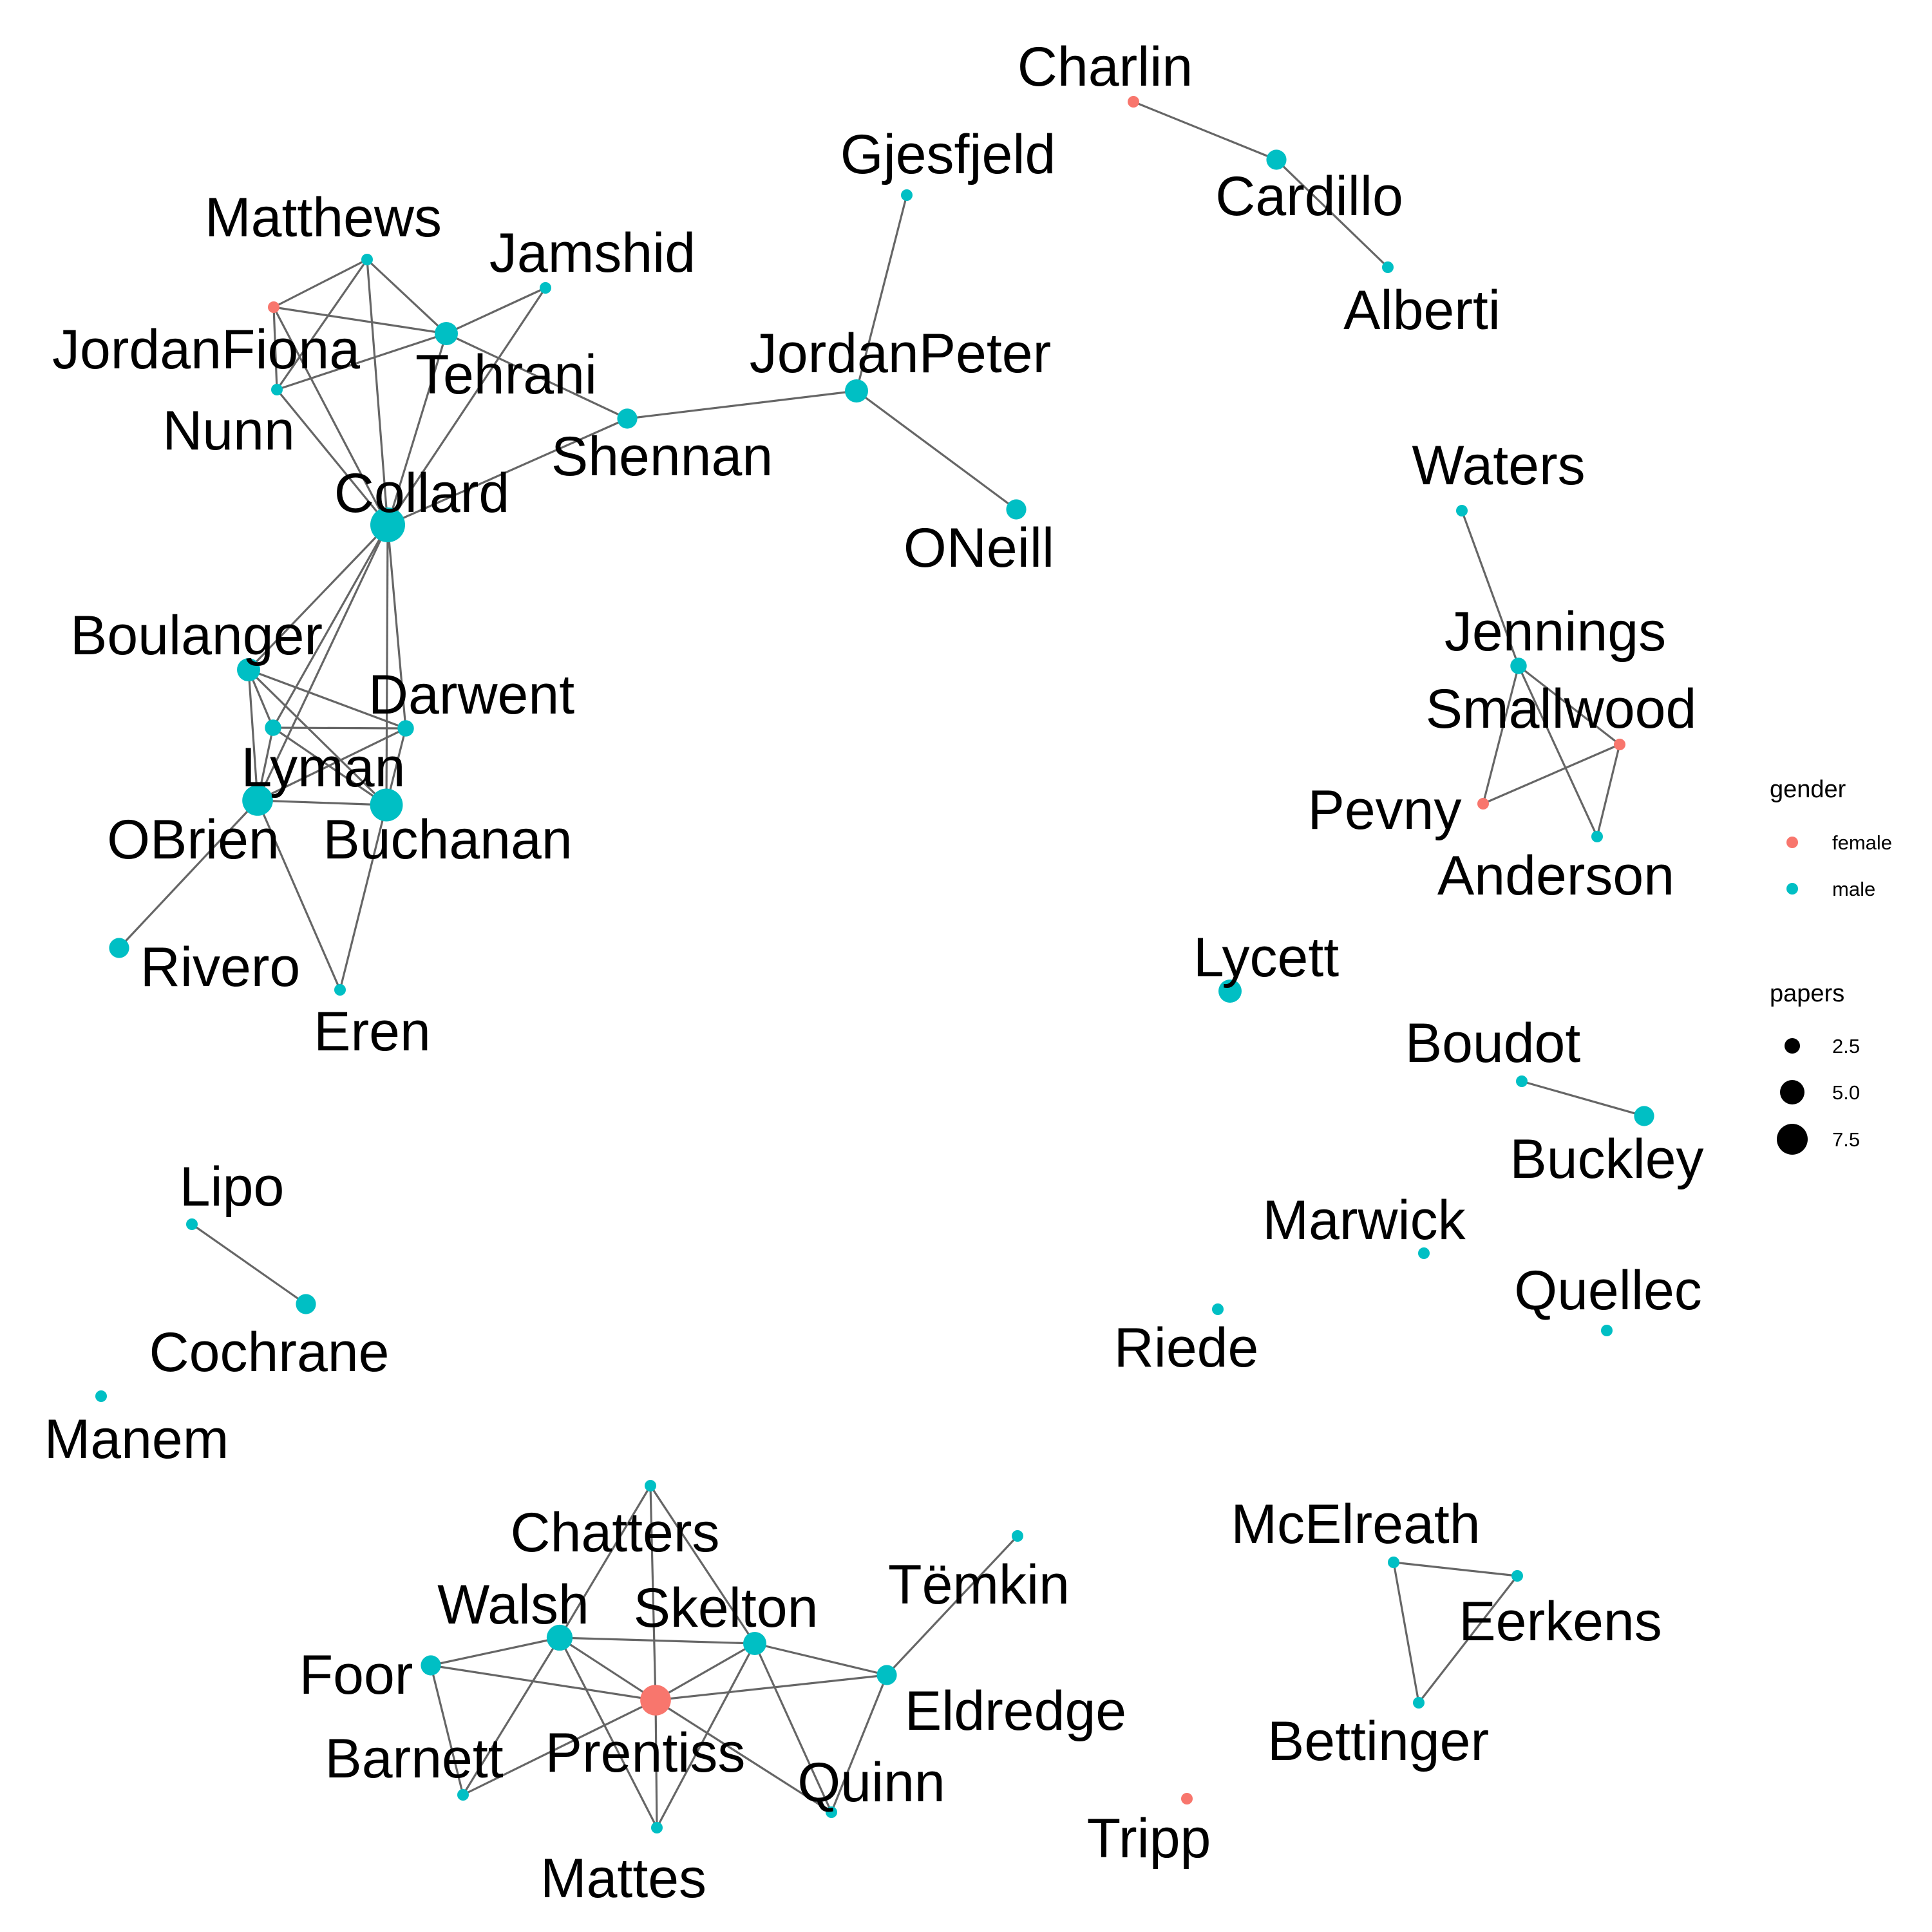 The height and width of the screenshot is (1932, 1932). What do you see at coordinates (607, 1669) in the screenshot?
I see `edge-walsh-prentiss` at bounding box center [607, 1669].